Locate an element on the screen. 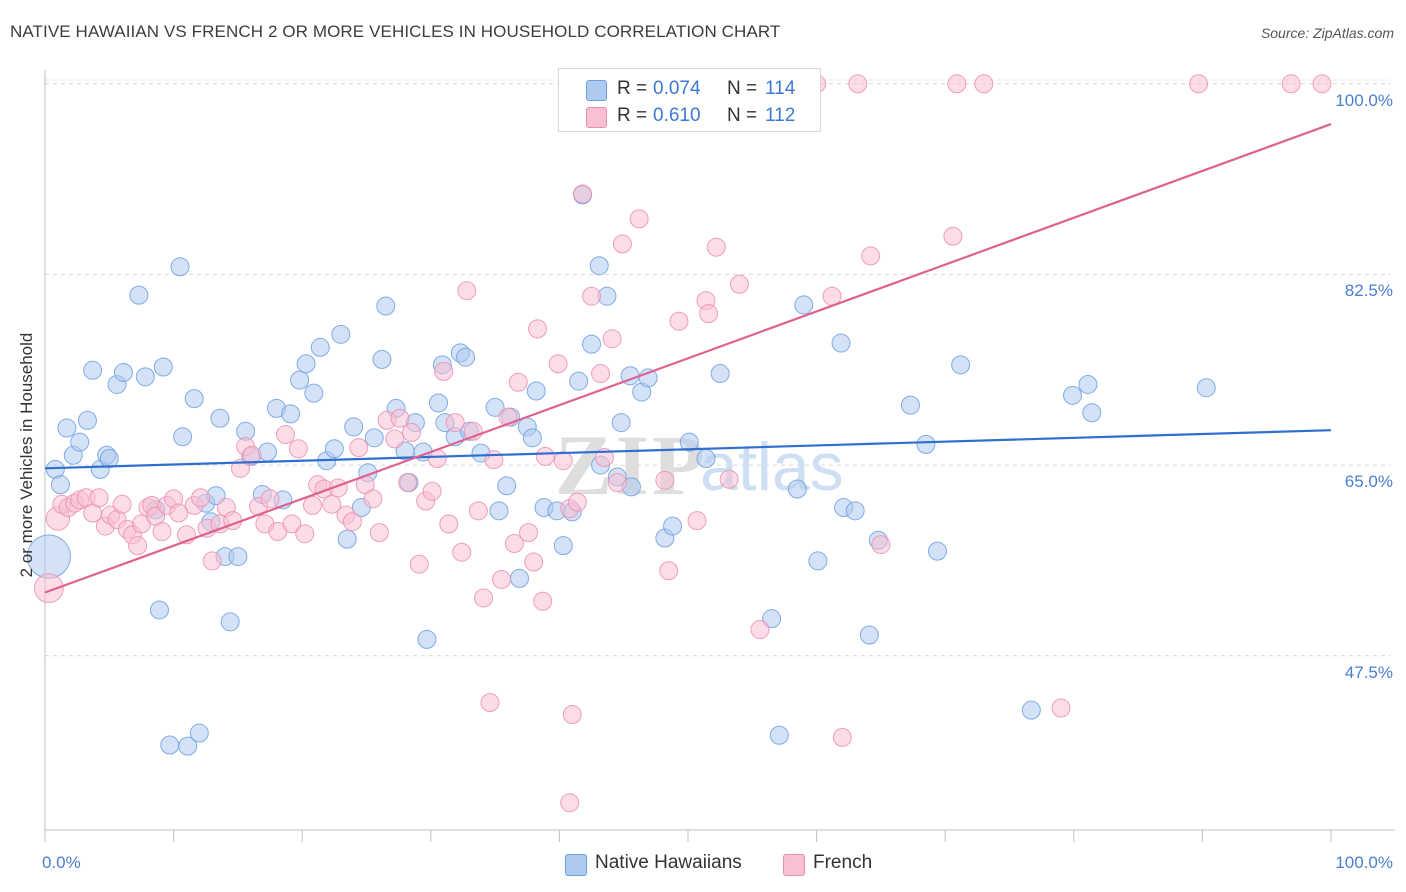 The height and width of the screenshot is (892, 1406). stats-swatch-blue is located at coordinates (596, 90).